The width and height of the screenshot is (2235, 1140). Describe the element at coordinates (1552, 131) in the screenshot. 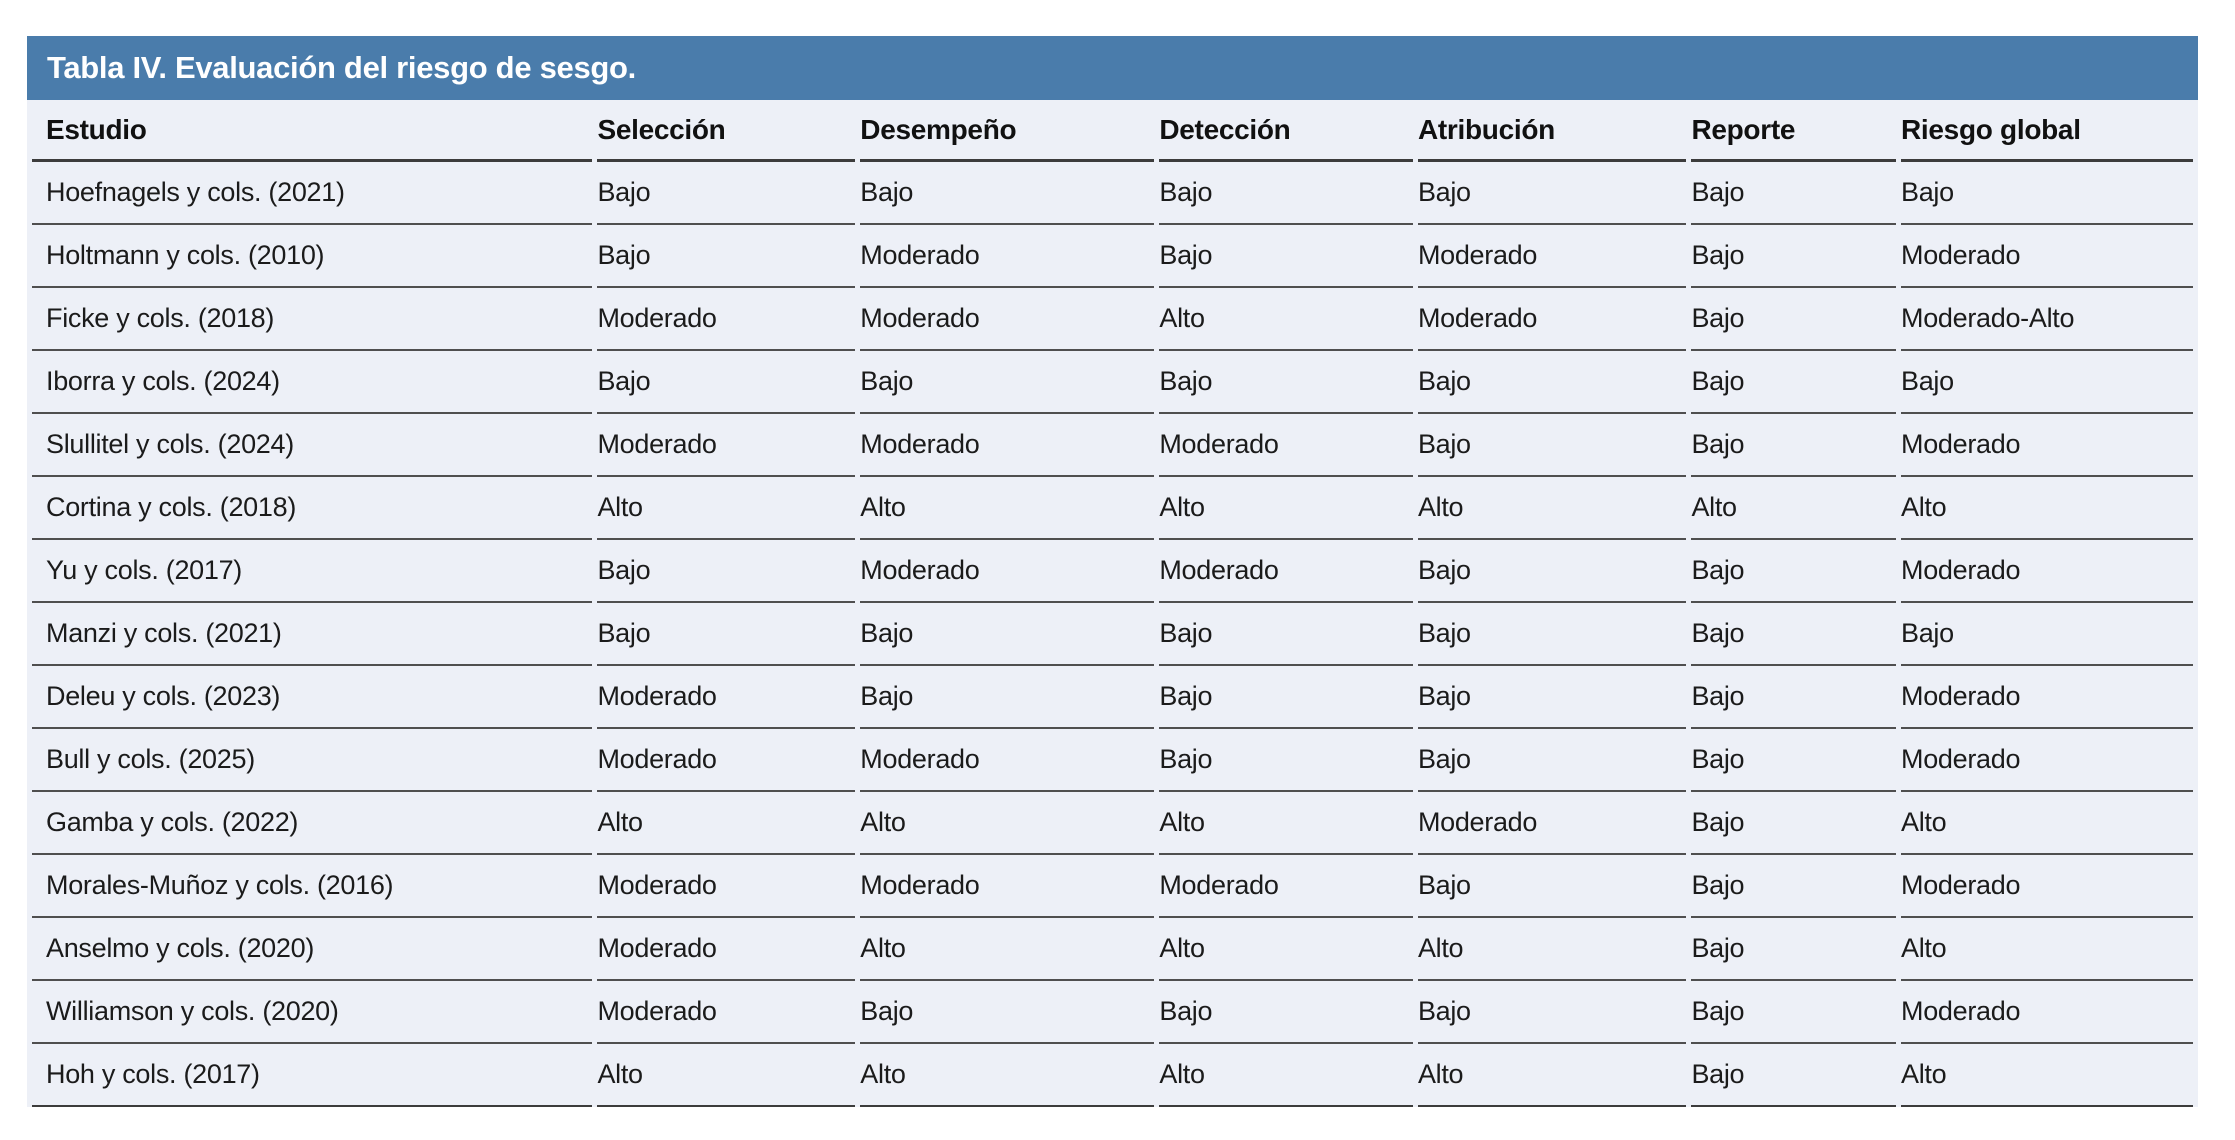

I see `column-header-atribucion: Atribución` at that location.